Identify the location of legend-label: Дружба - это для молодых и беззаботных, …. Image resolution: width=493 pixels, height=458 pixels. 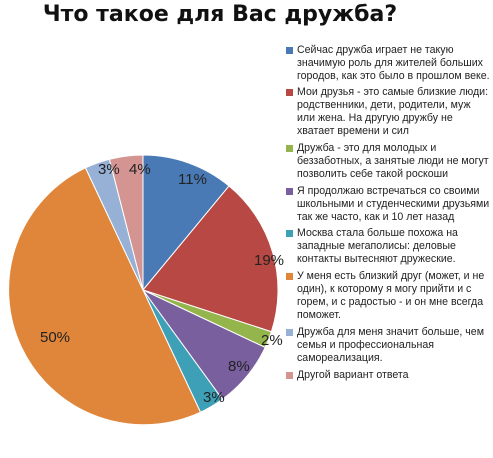
(393, 161).